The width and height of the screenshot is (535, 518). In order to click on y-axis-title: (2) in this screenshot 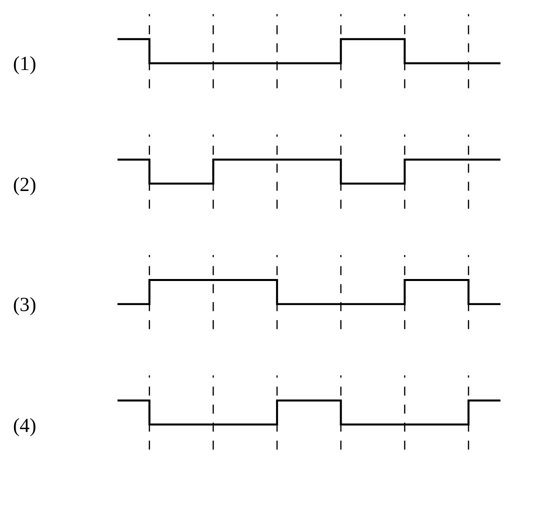, I will do `click(24, 185)`.